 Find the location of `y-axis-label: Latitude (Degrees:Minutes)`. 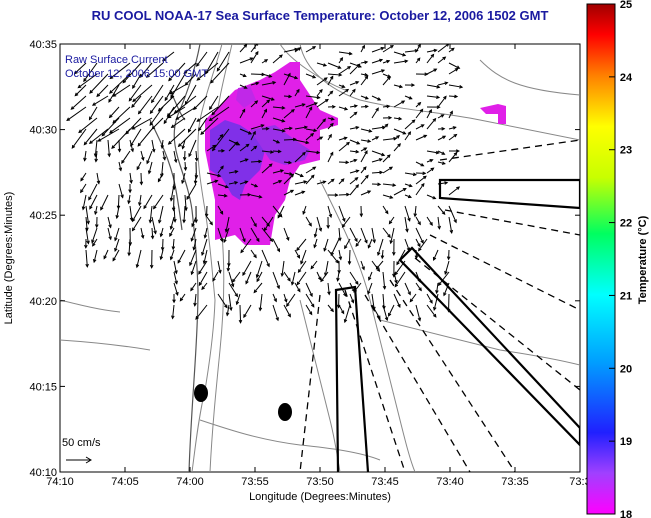

y-axis-label: Latitude (Degrees:Minutes) is located at coordinates (9, 258).